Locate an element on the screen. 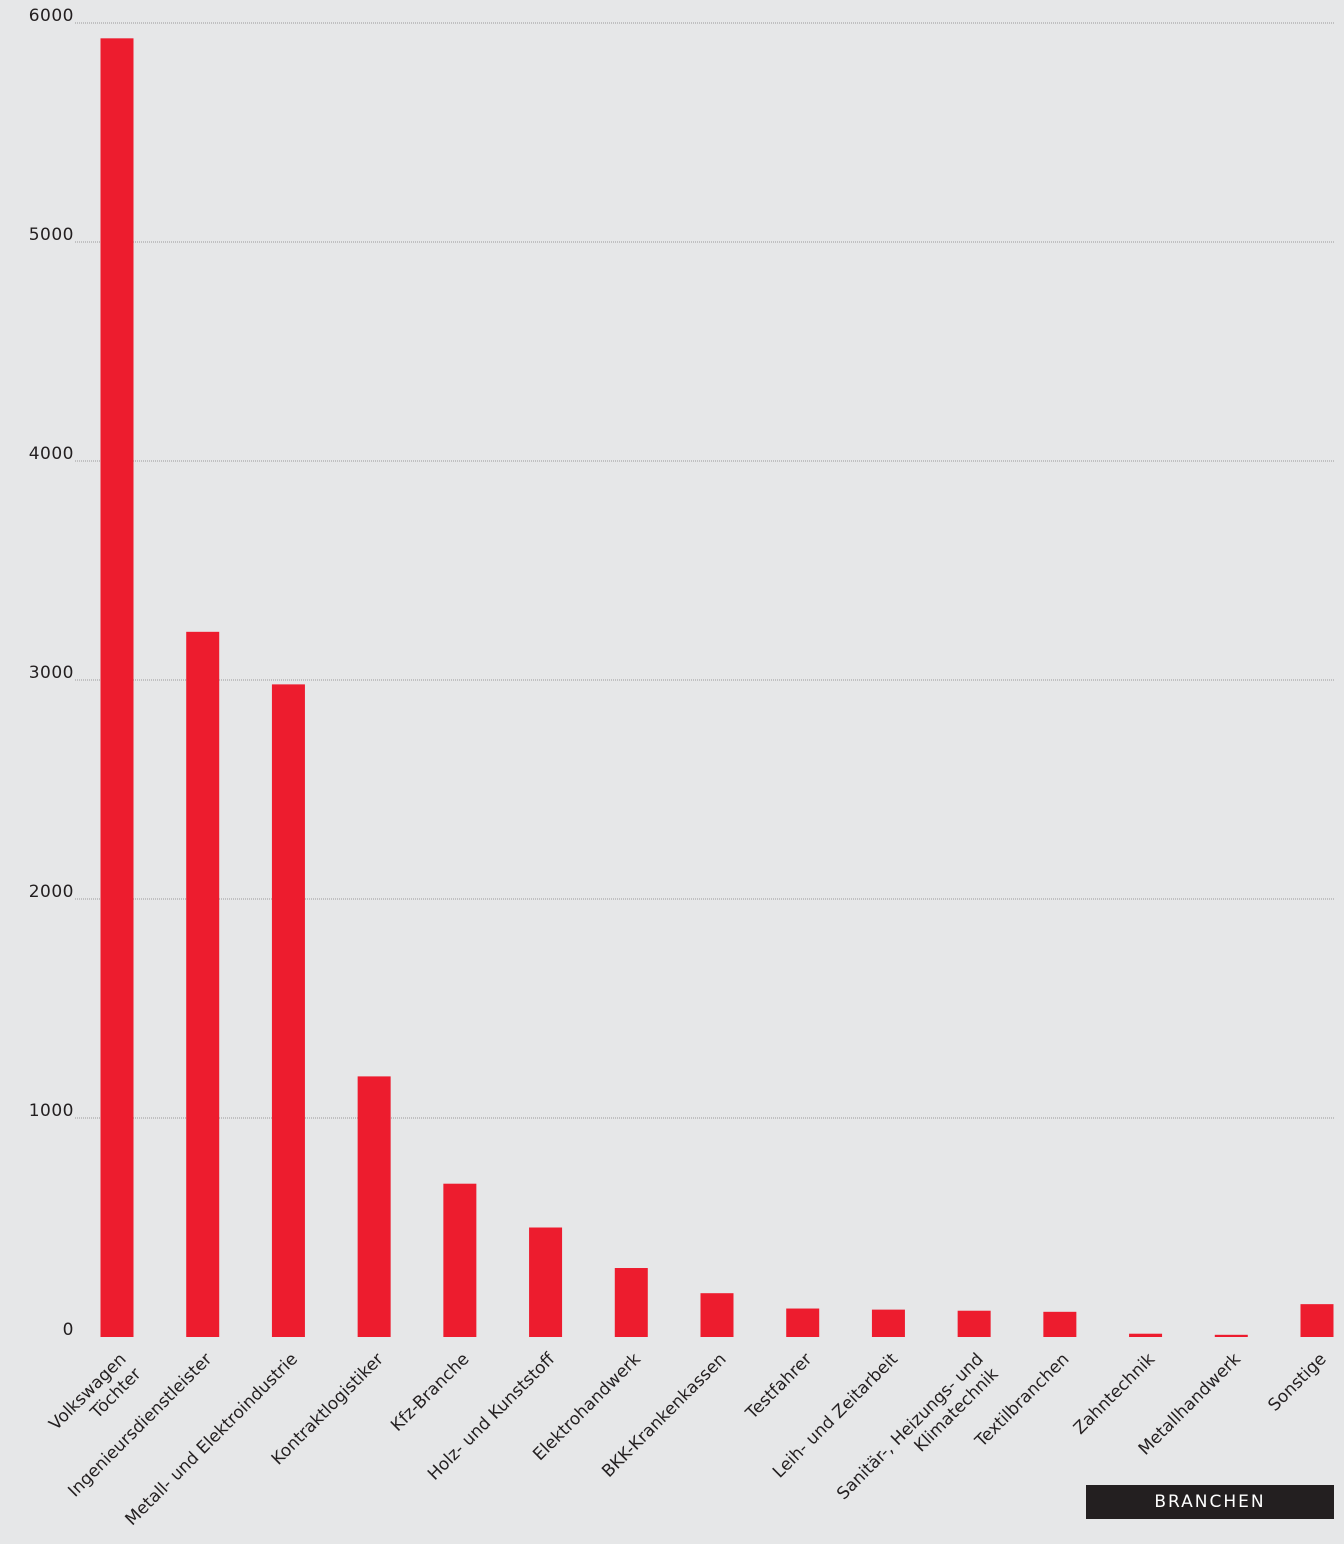 Image resolution: width=1344 pixels, height=1544 pixels. category-label-line: Testfahrer is located at coordinates (778, 1386).